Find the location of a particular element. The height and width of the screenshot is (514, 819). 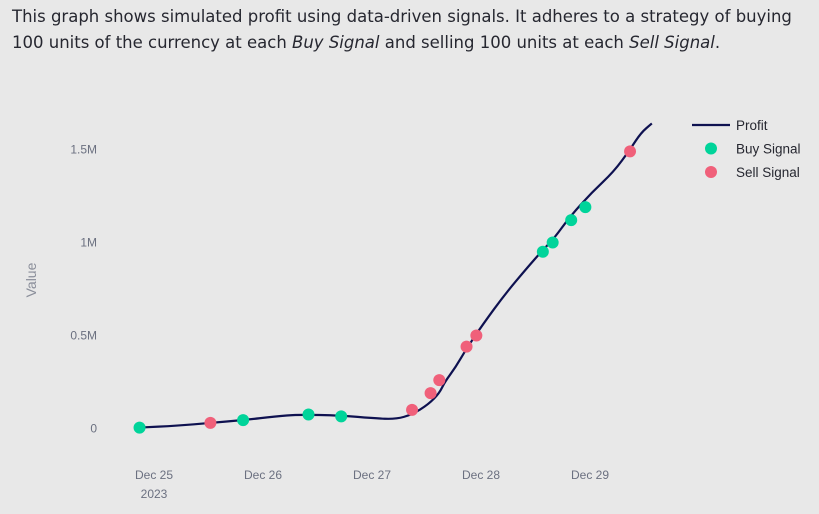

x-tick-label: Dec 25 is located at coordinates (154, 475).